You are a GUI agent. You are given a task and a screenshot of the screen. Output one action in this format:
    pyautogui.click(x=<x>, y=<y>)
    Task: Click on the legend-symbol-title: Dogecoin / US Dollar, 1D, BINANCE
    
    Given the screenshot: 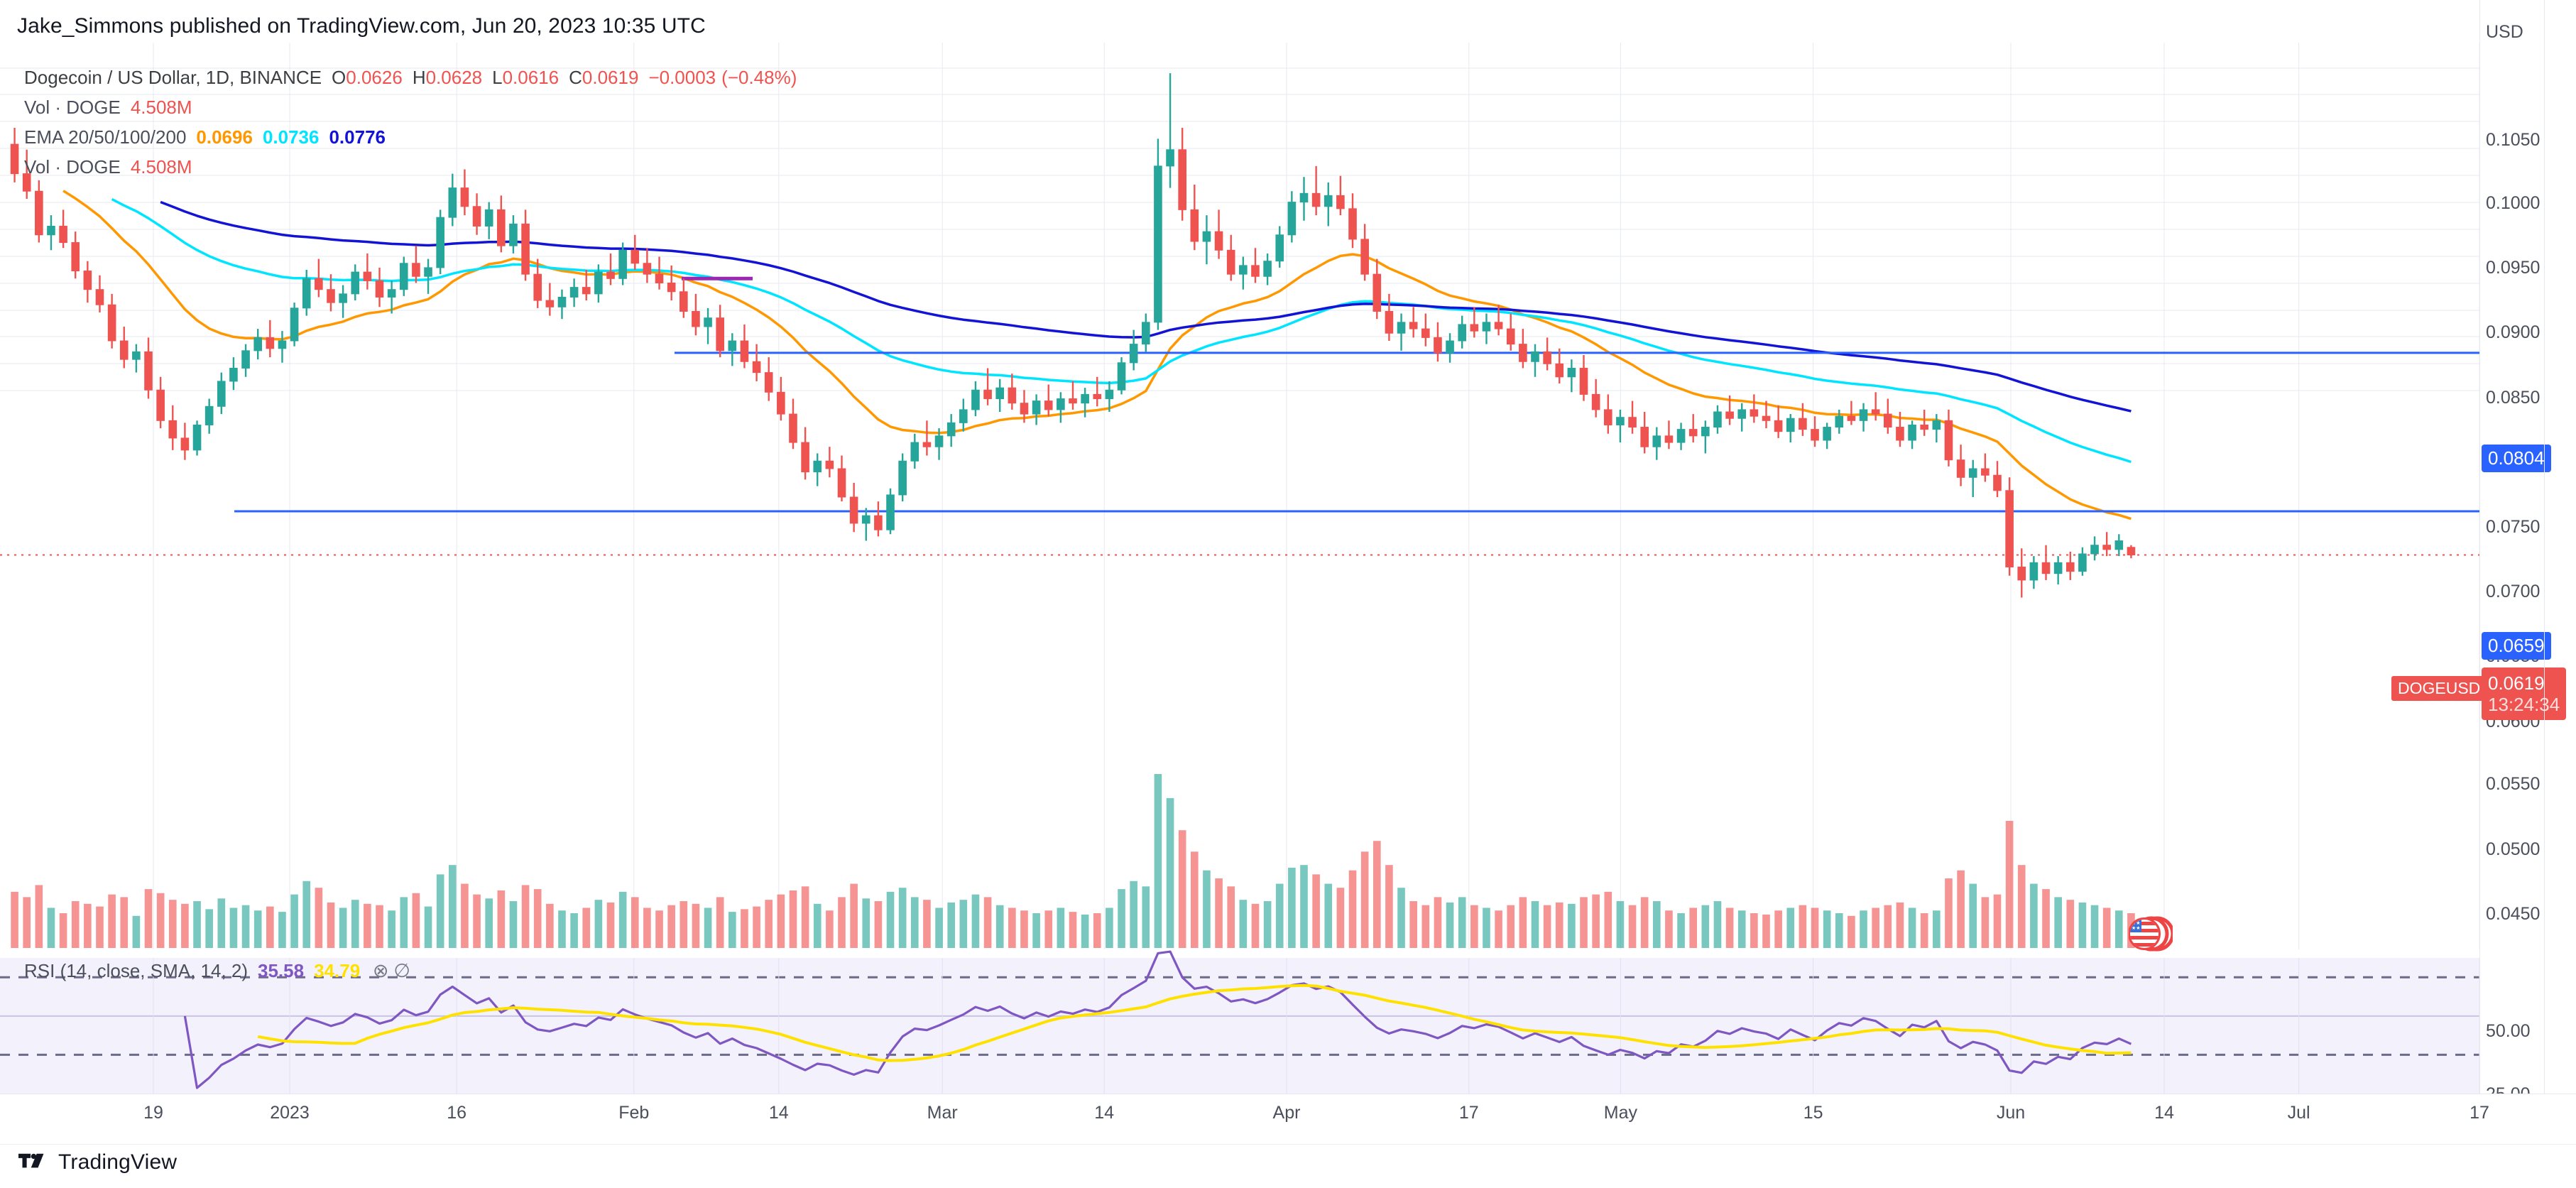 What is the action you would take?
    pyautogui.click(x=173, y=77)
    